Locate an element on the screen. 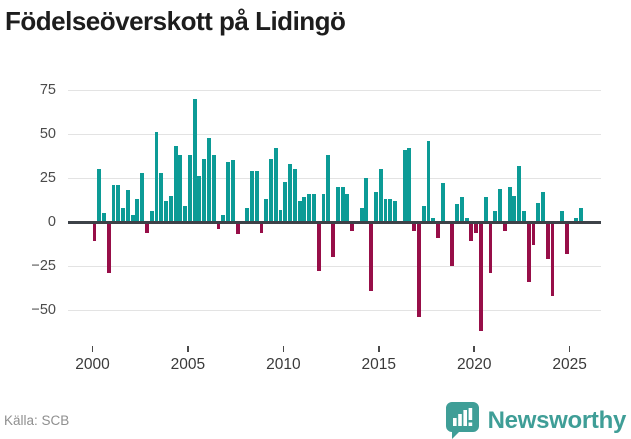  bar-2011-Q1 is located at coordinates (304, 209).